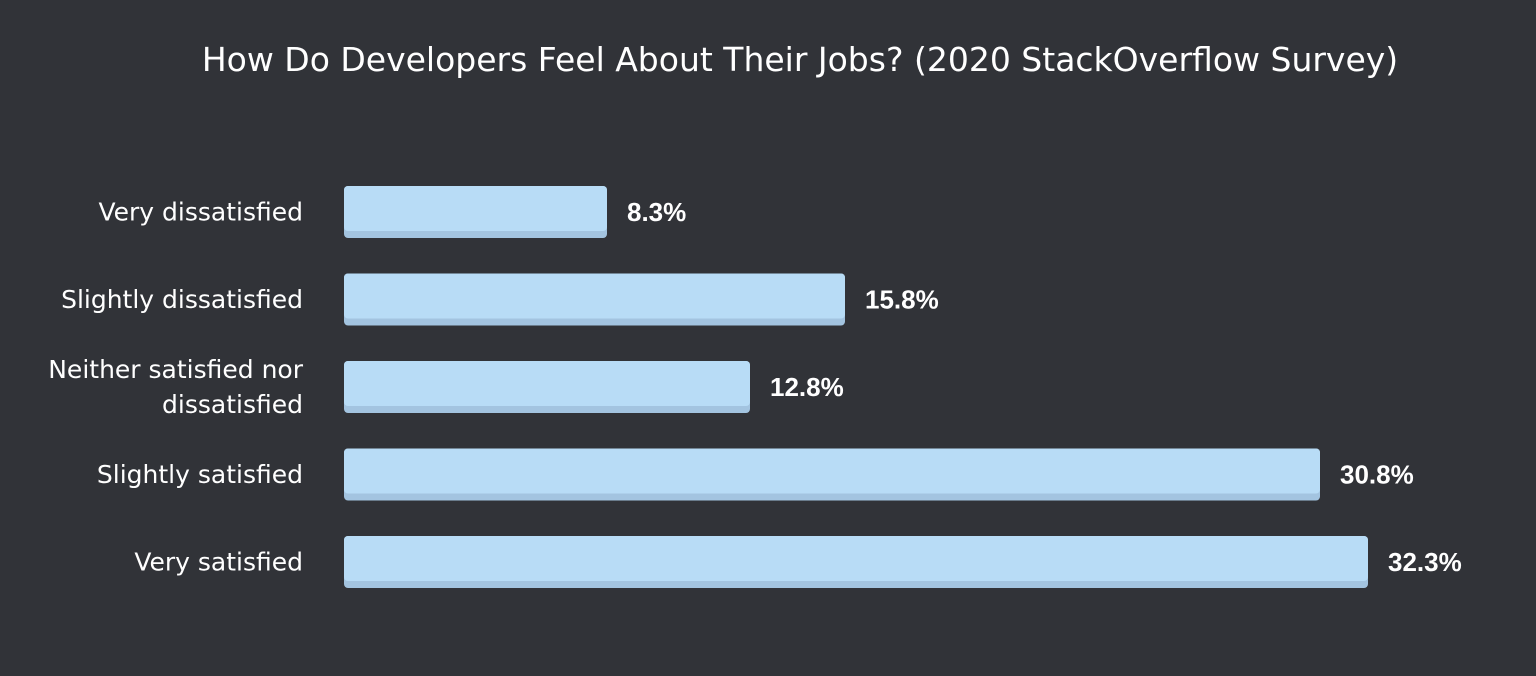 The height and width of the screenshot is (676, 1536). What do you see at coordinates (1377, 475) in the screenshot?
I see `value-label: 30.8%` at bounding box center [1377, 475].